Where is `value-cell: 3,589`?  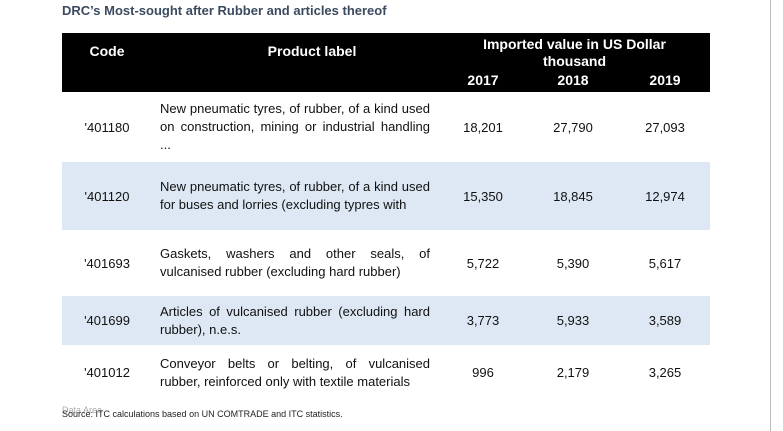 value-cell: 3,589 is located at coordinates (665, 320).